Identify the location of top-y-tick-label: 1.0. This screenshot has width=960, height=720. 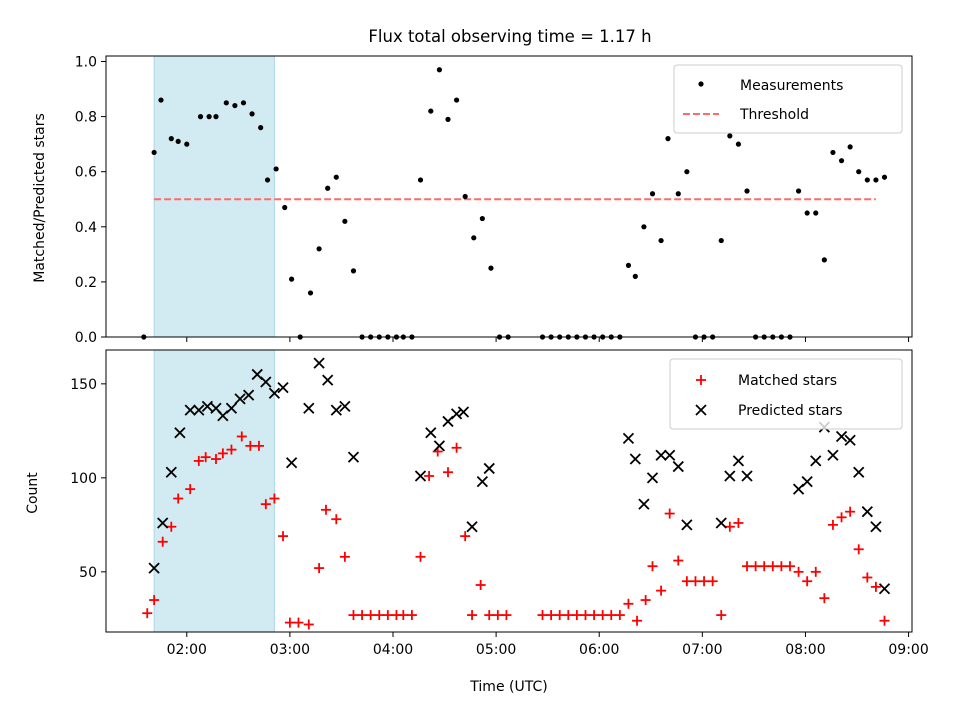
(86, 63).